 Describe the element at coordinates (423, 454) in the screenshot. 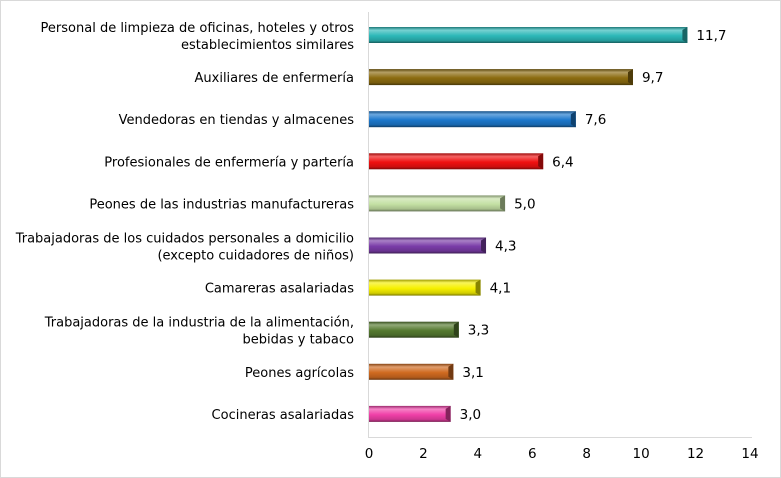

I see `x-tick-label: 2` at that location.